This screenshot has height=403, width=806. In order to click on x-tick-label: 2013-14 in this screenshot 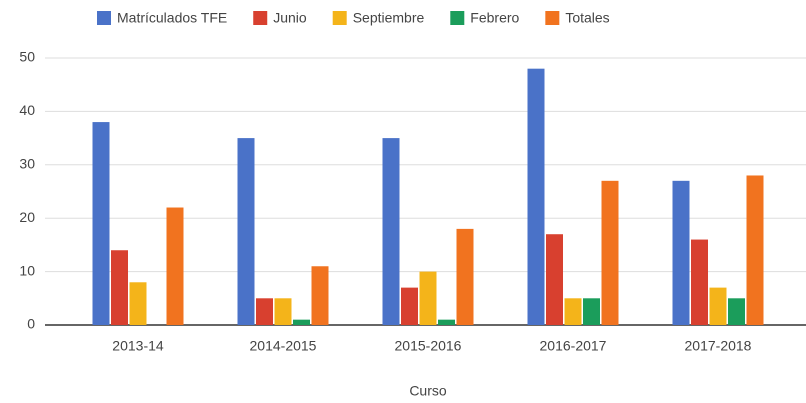, I will do `click(138, 346)`.